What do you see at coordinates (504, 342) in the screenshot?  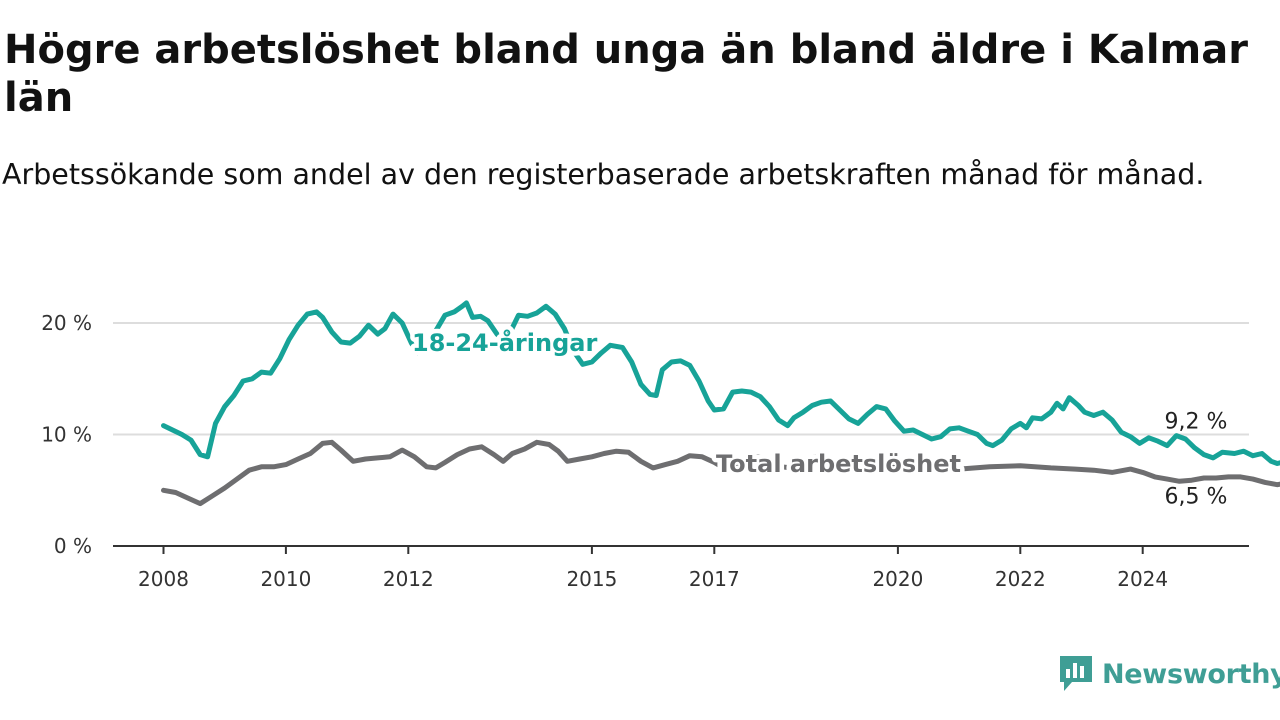 I see `series-label-youth: 18-24-åringar` at bounding box center [504, 342].